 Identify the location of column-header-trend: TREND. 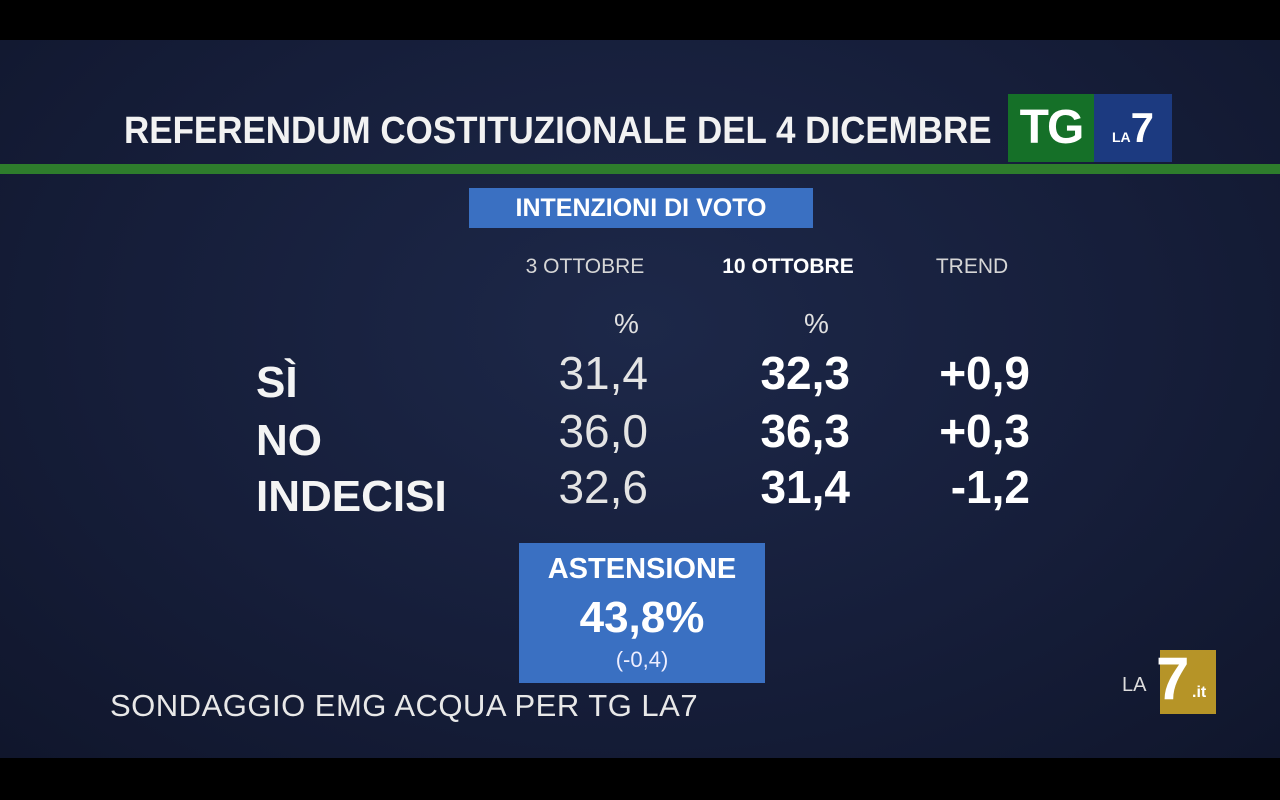
(972, 266).